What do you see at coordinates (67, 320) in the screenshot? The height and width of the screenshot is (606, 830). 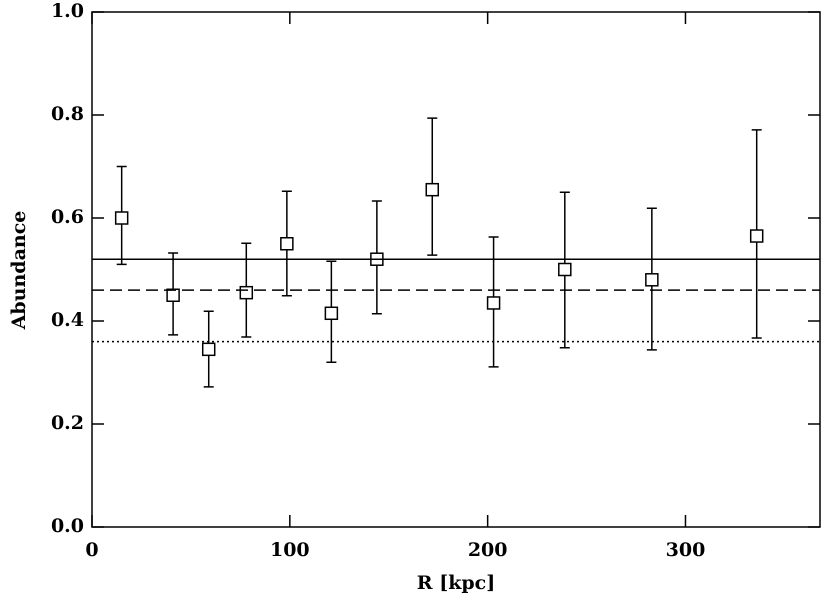 I see `y-tick-label: 0.4` at bounding box center [67, 320].